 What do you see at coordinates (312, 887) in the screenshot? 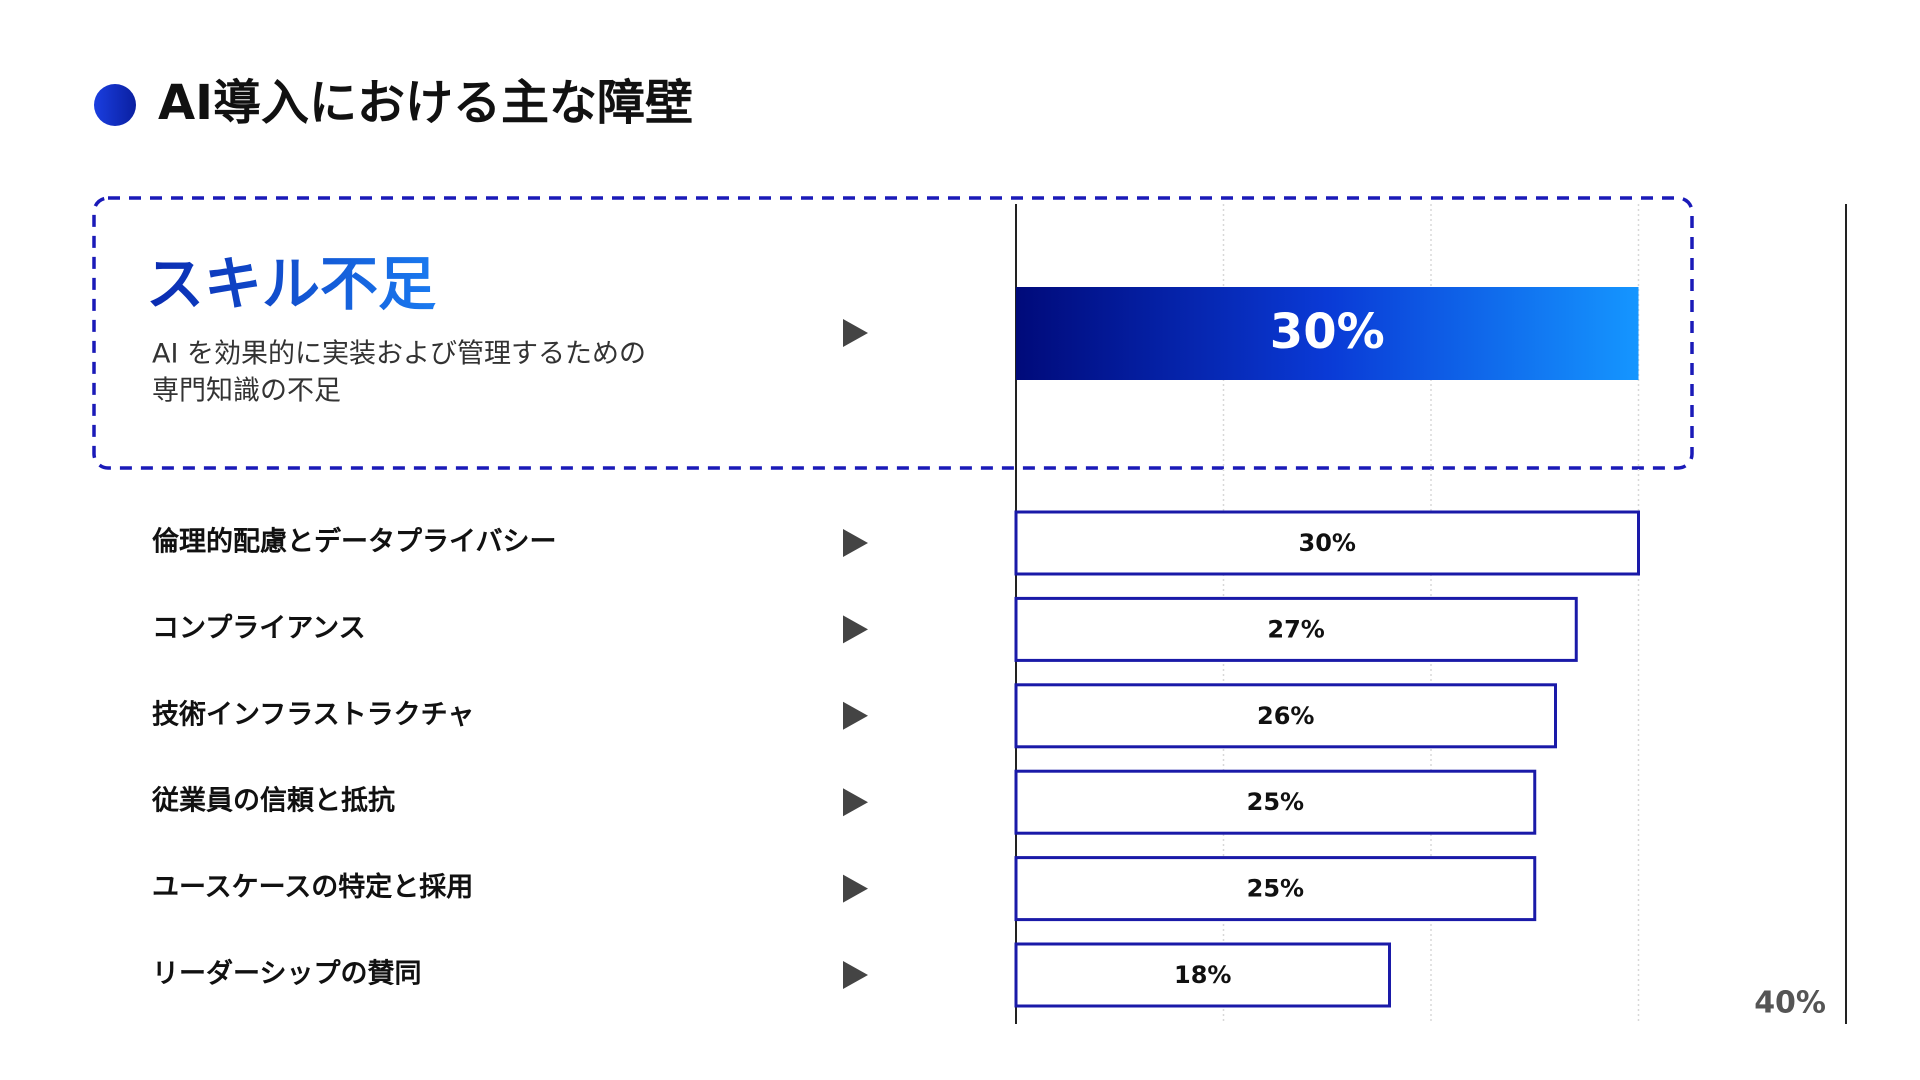
I see `category-label: ユースケースの特定と採用` at bounding box center [312, 887].